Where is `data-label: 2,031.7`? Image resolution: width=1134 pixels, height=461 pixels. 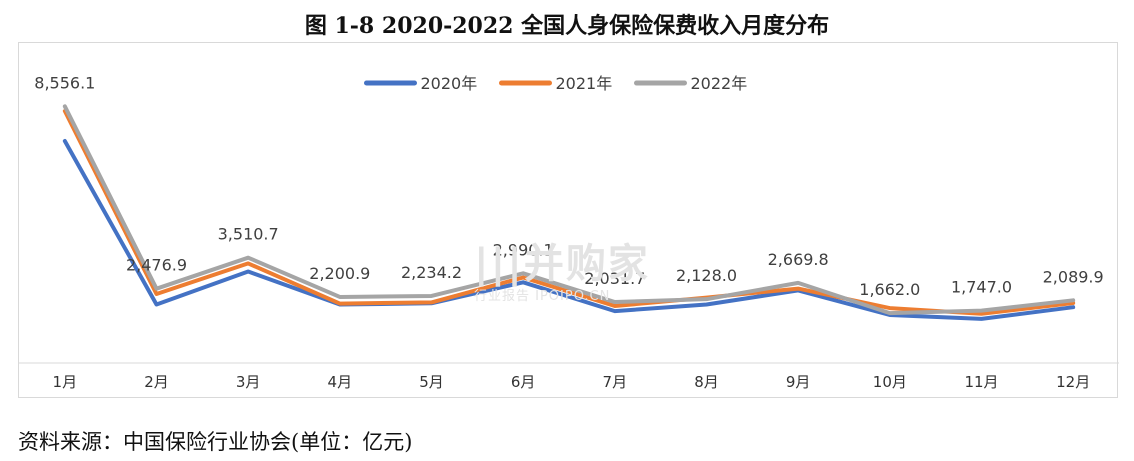
data-label: 2,031.7 is located at coordinates (614, 278).